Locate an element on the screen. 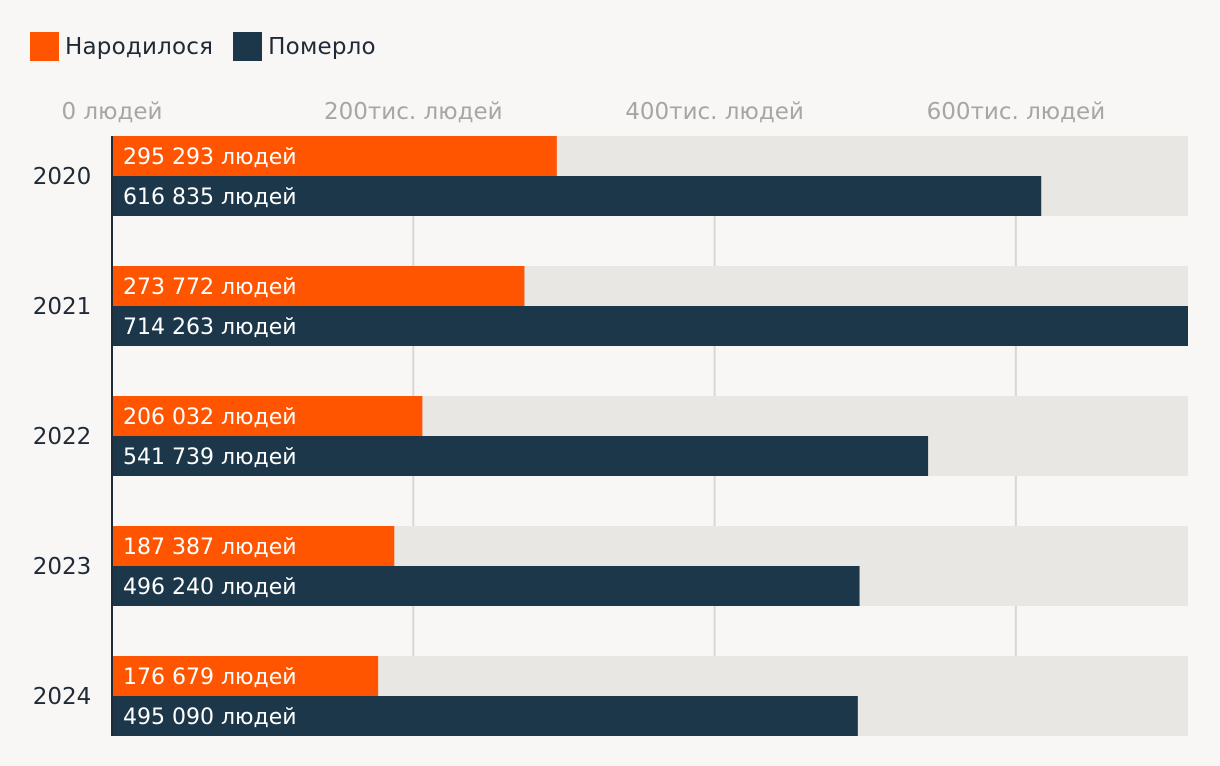 This screenshot has height=766, width=1220. bar-born-2021 is located at coordinates (318, 286).